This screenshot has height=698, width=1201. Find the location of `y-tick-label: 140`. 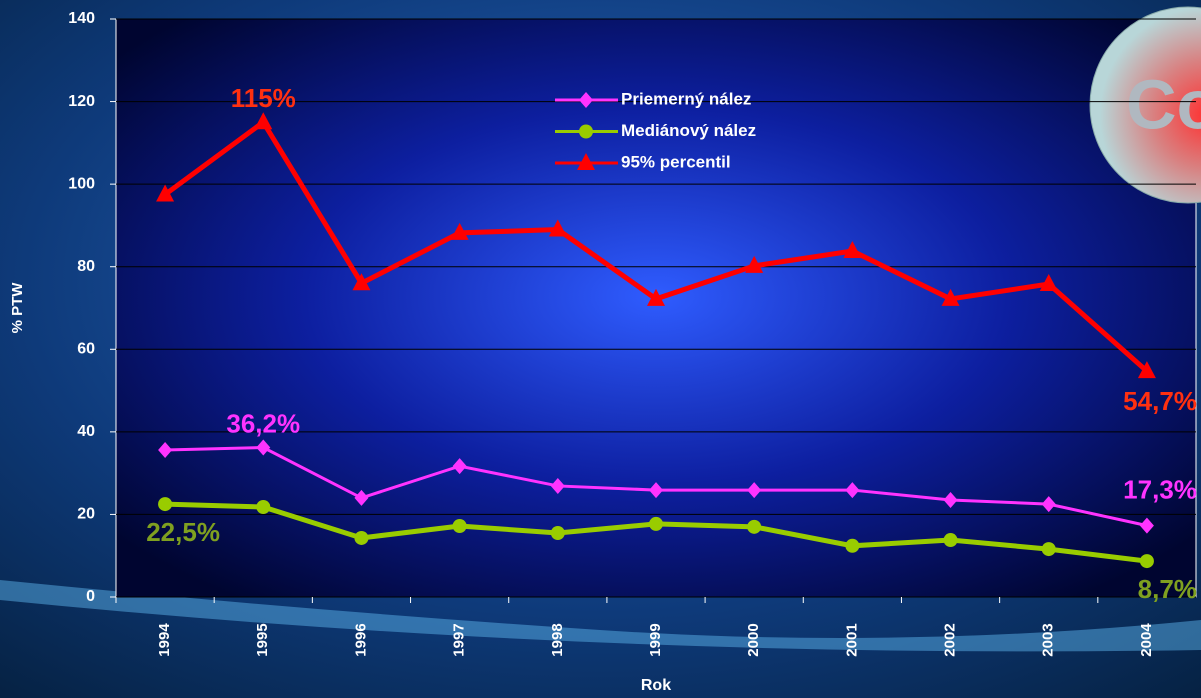

y-tick-label: 140 is located at coordinates (81, 18).